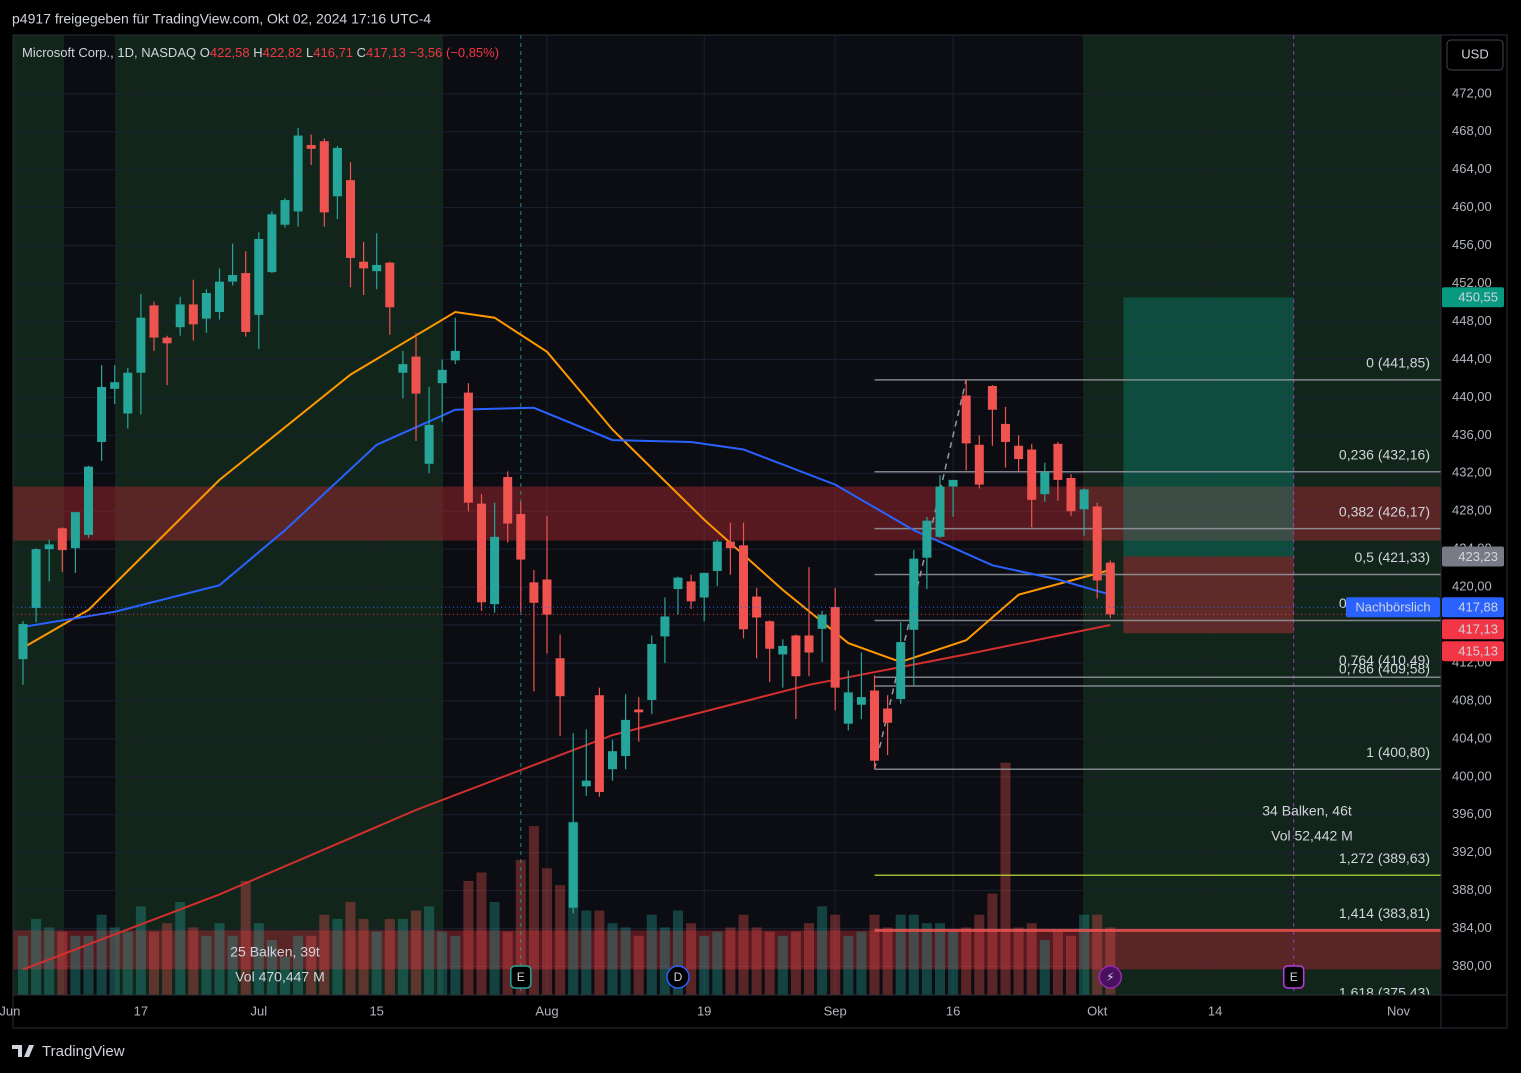  I want to click on ohlc-key: L, so click(309, 52).